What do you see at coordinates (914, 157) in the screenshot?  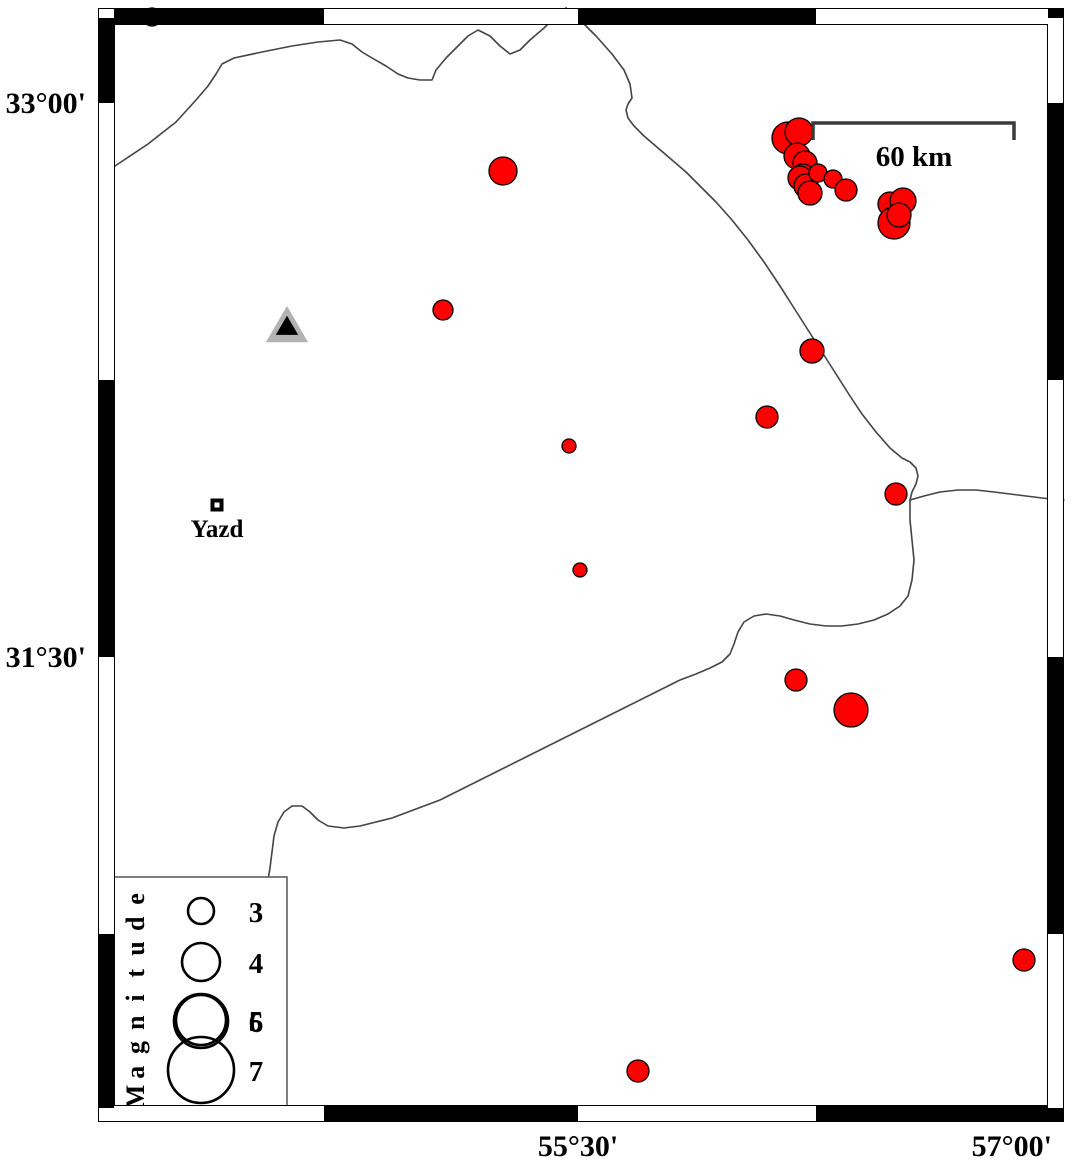 I see `scale-bar-label: 60 km` at bounding box center [914, 157].